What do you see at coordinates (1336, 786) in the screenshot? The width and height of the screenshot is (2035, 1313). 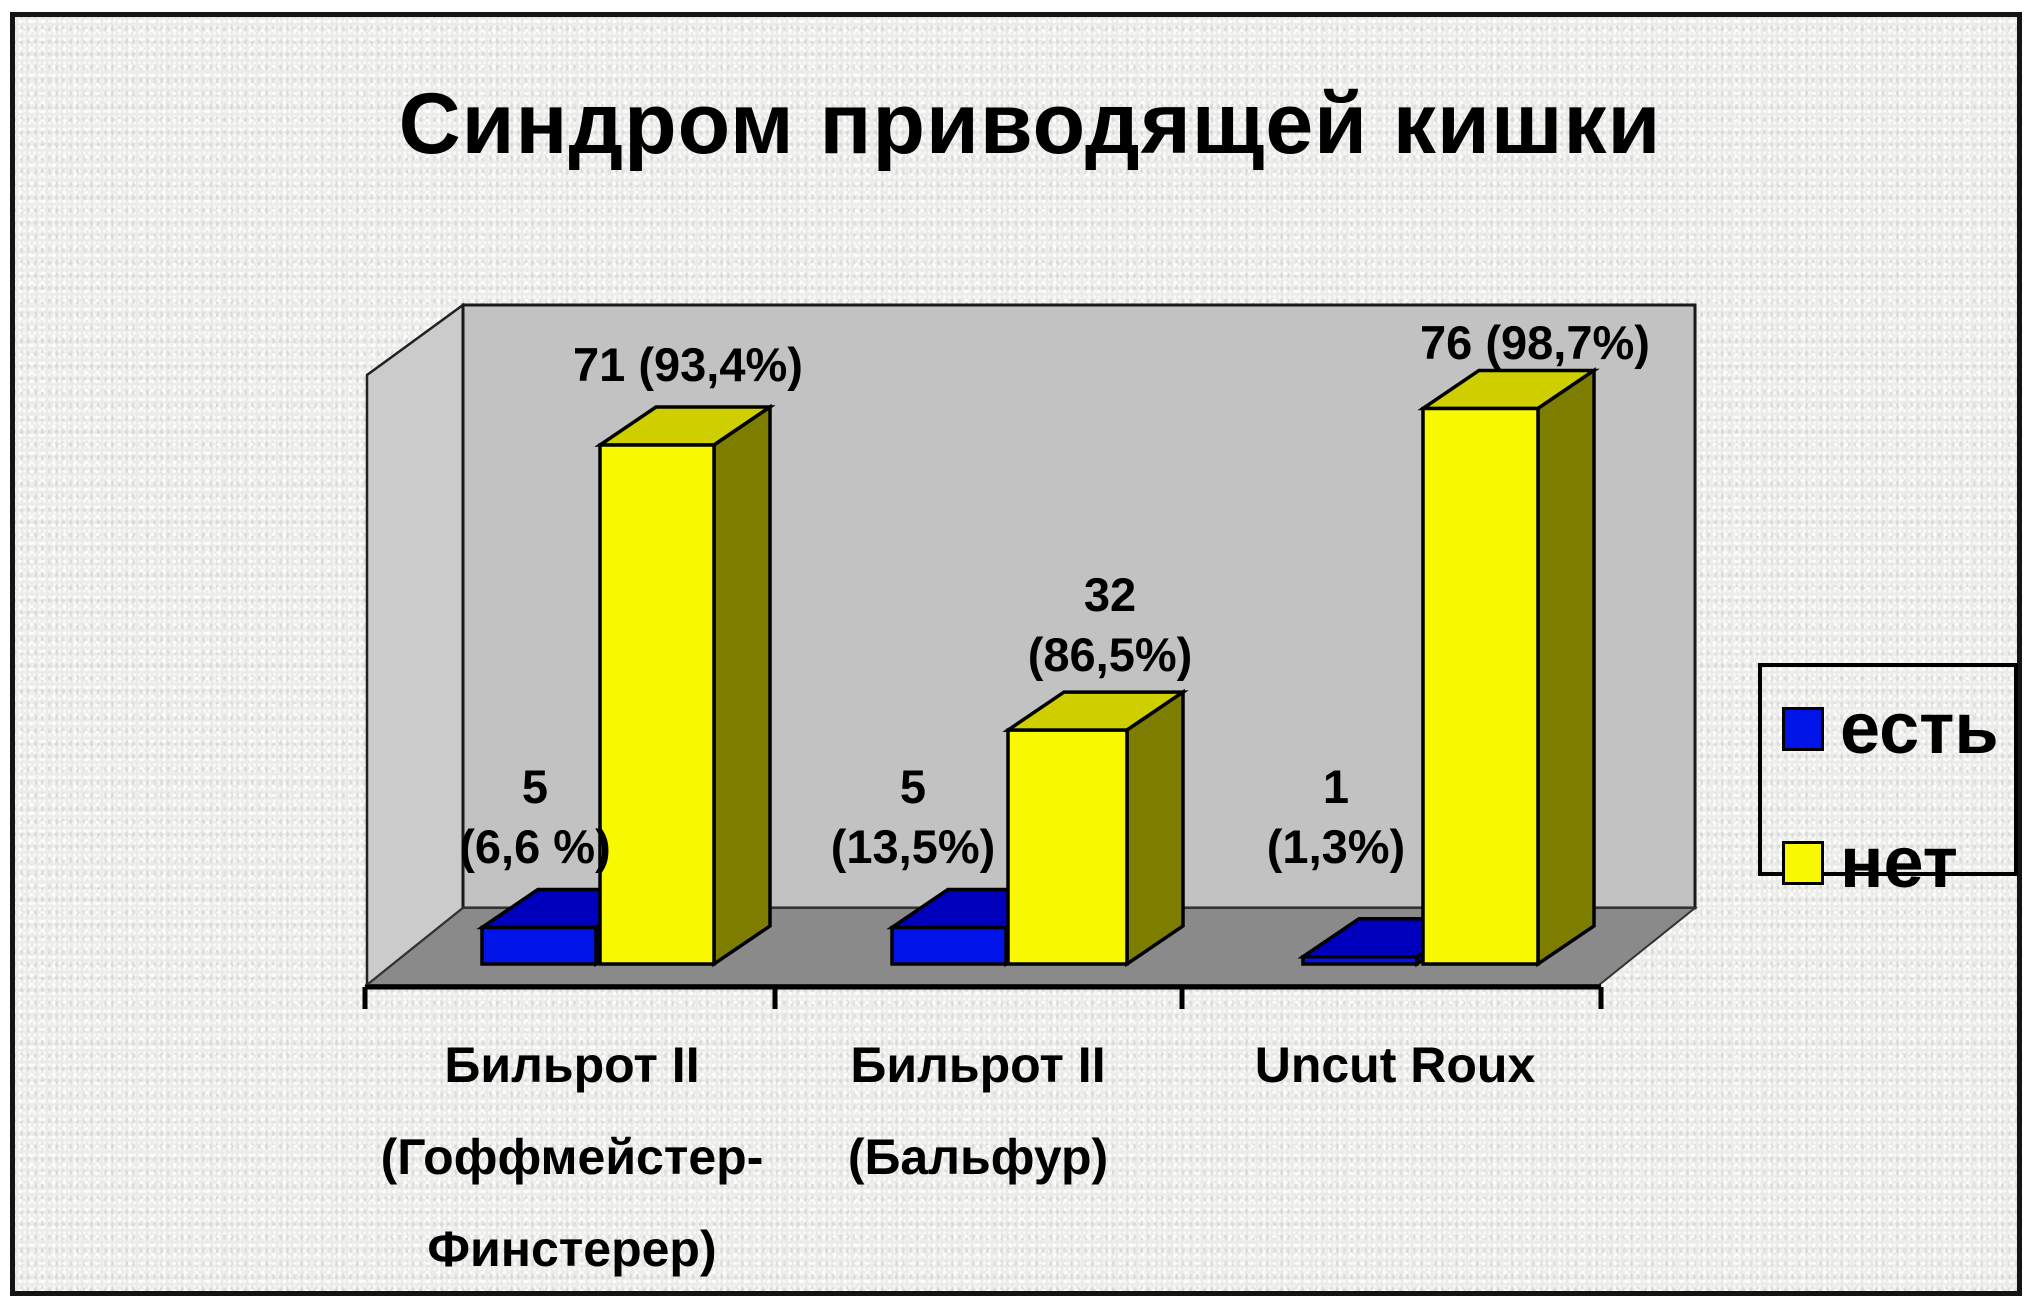 I see `value: 1` at bounding box center [1336, 786].